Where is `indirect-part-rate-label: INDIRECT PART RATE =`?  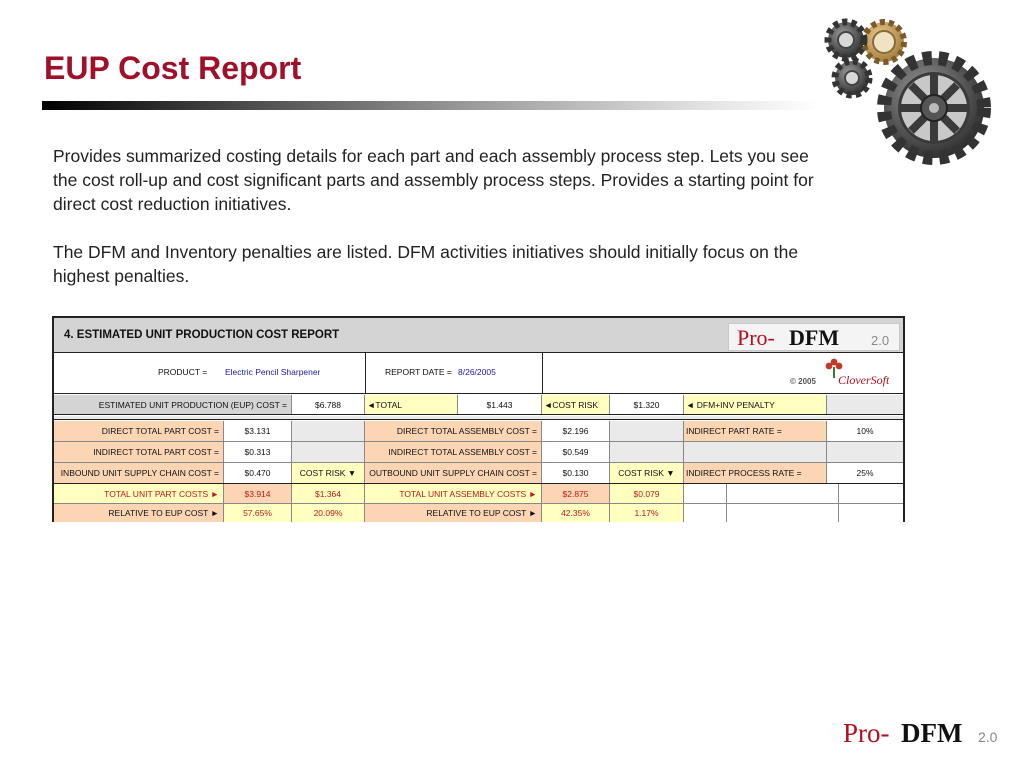
indirect-part-rate-label: INDIRECT PART RATE = is located at coordinates (755, 431).